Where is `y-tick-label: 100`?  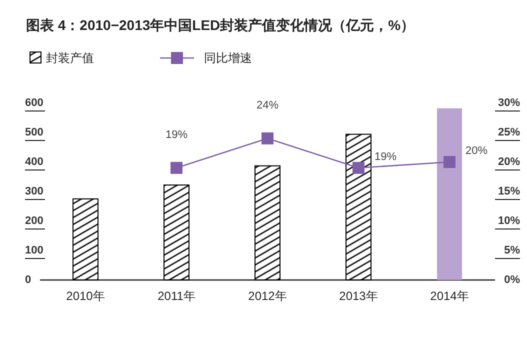 y-tick-label: 100 is located at coordinates (34, 250).